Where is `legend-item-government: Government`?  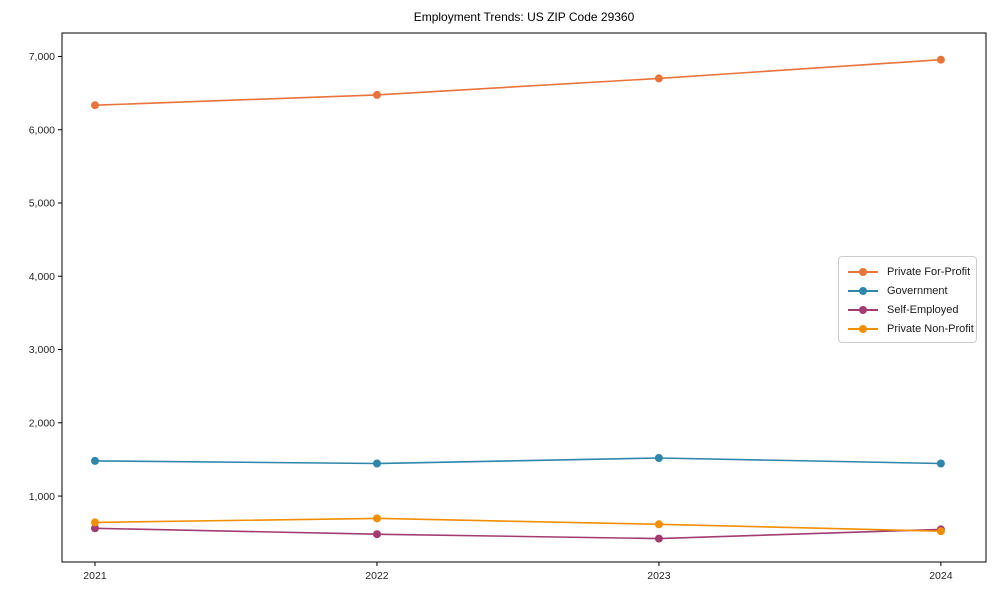 legend-item-government: Government is located at coordinates (908, 290).